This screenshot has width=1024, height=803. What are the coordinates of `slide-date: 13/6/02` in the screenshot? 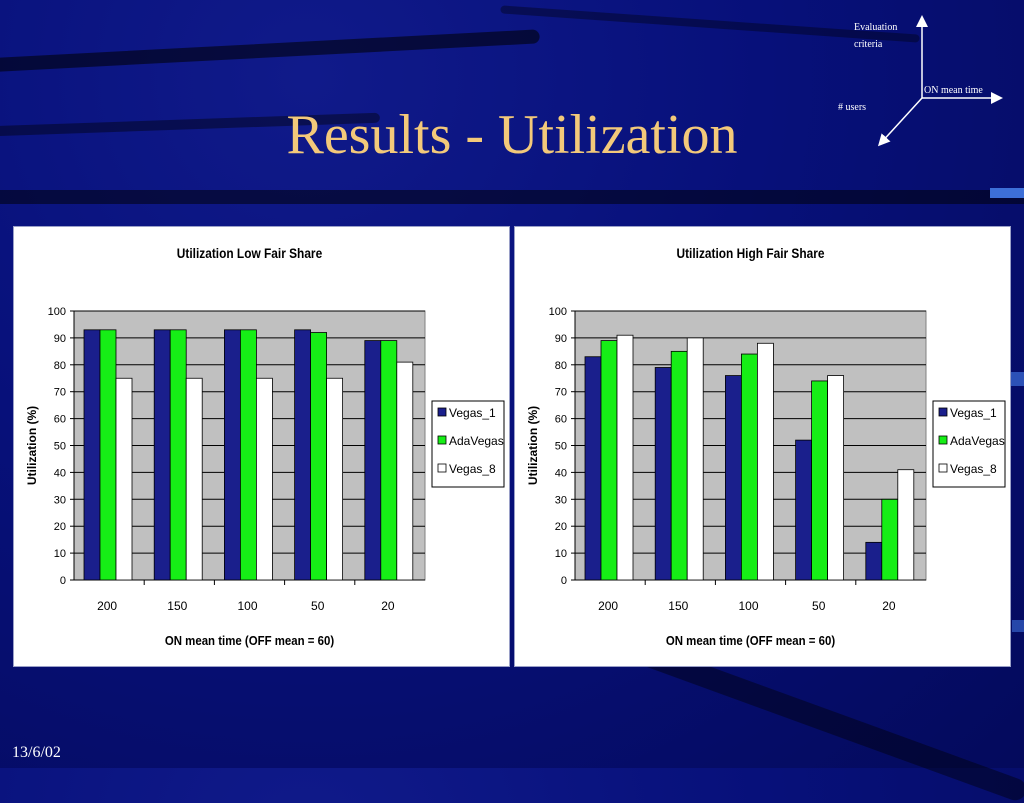 It's located at (36, 752).